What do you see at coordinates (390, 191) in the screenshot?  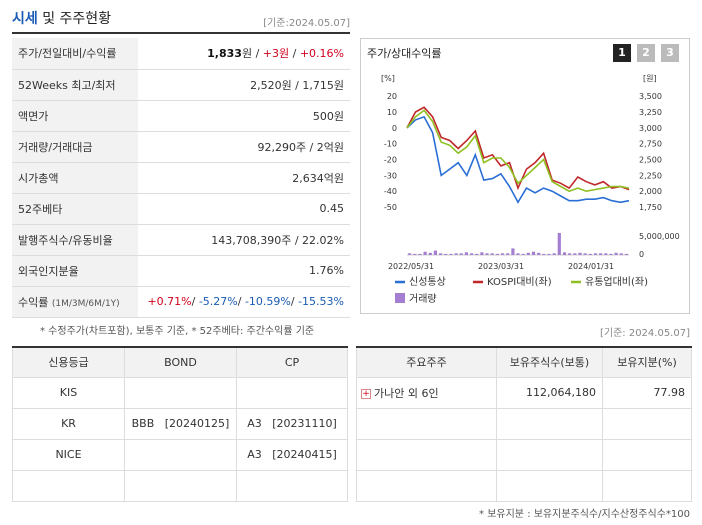 I see `y-left-tick-label: -40` at bounding box center [390, 191].